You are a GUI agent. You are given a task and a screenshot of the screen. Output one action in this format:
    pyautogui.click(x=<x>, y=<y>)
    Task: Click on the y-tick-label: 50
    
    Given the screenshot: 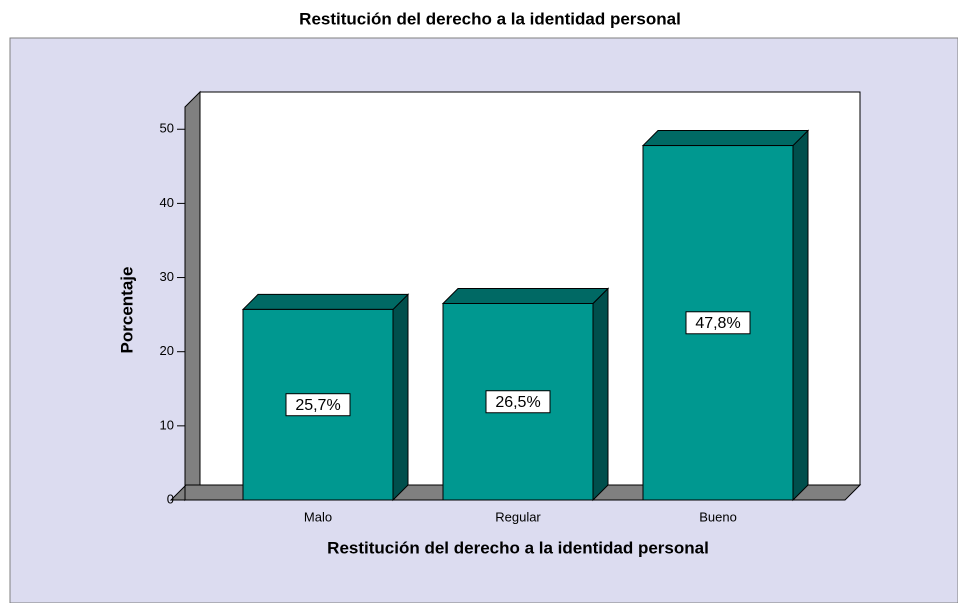 What is the action you would take?
    pyautogui.click(x=167, y=128)
    